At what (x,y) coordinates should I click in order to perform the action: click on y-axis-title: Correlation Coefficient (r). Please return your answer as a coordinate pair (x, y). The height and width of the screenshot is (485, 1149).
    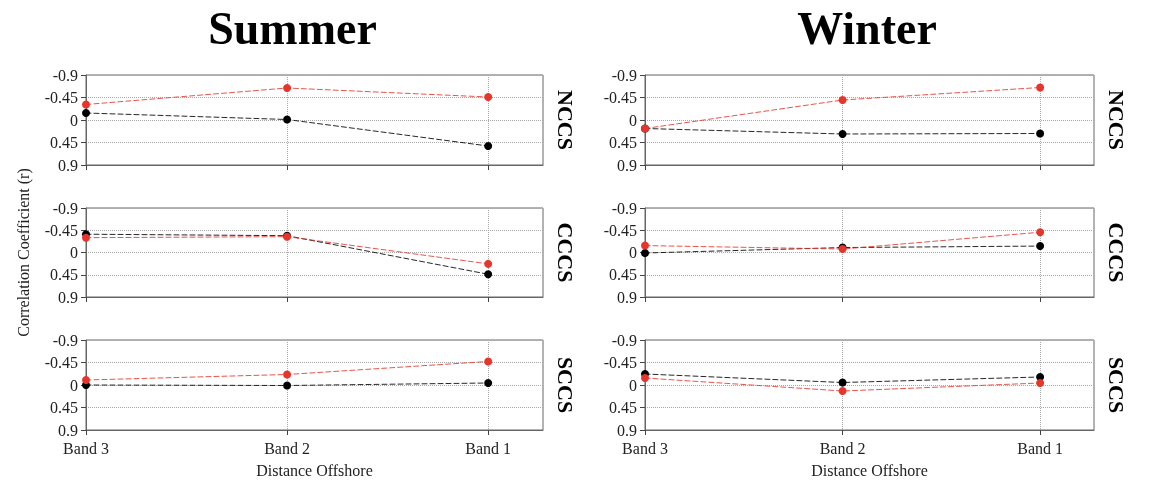
    Looking at the image, I should click on (23, 252).